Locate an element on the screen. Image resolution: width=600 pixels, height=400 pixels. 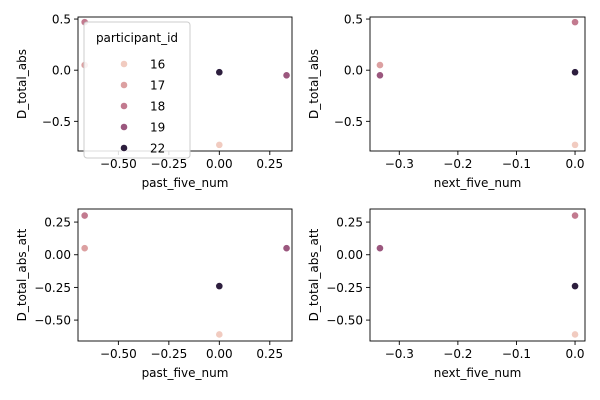
legend-entry-label: 17 is located at coordinates (157, 86).